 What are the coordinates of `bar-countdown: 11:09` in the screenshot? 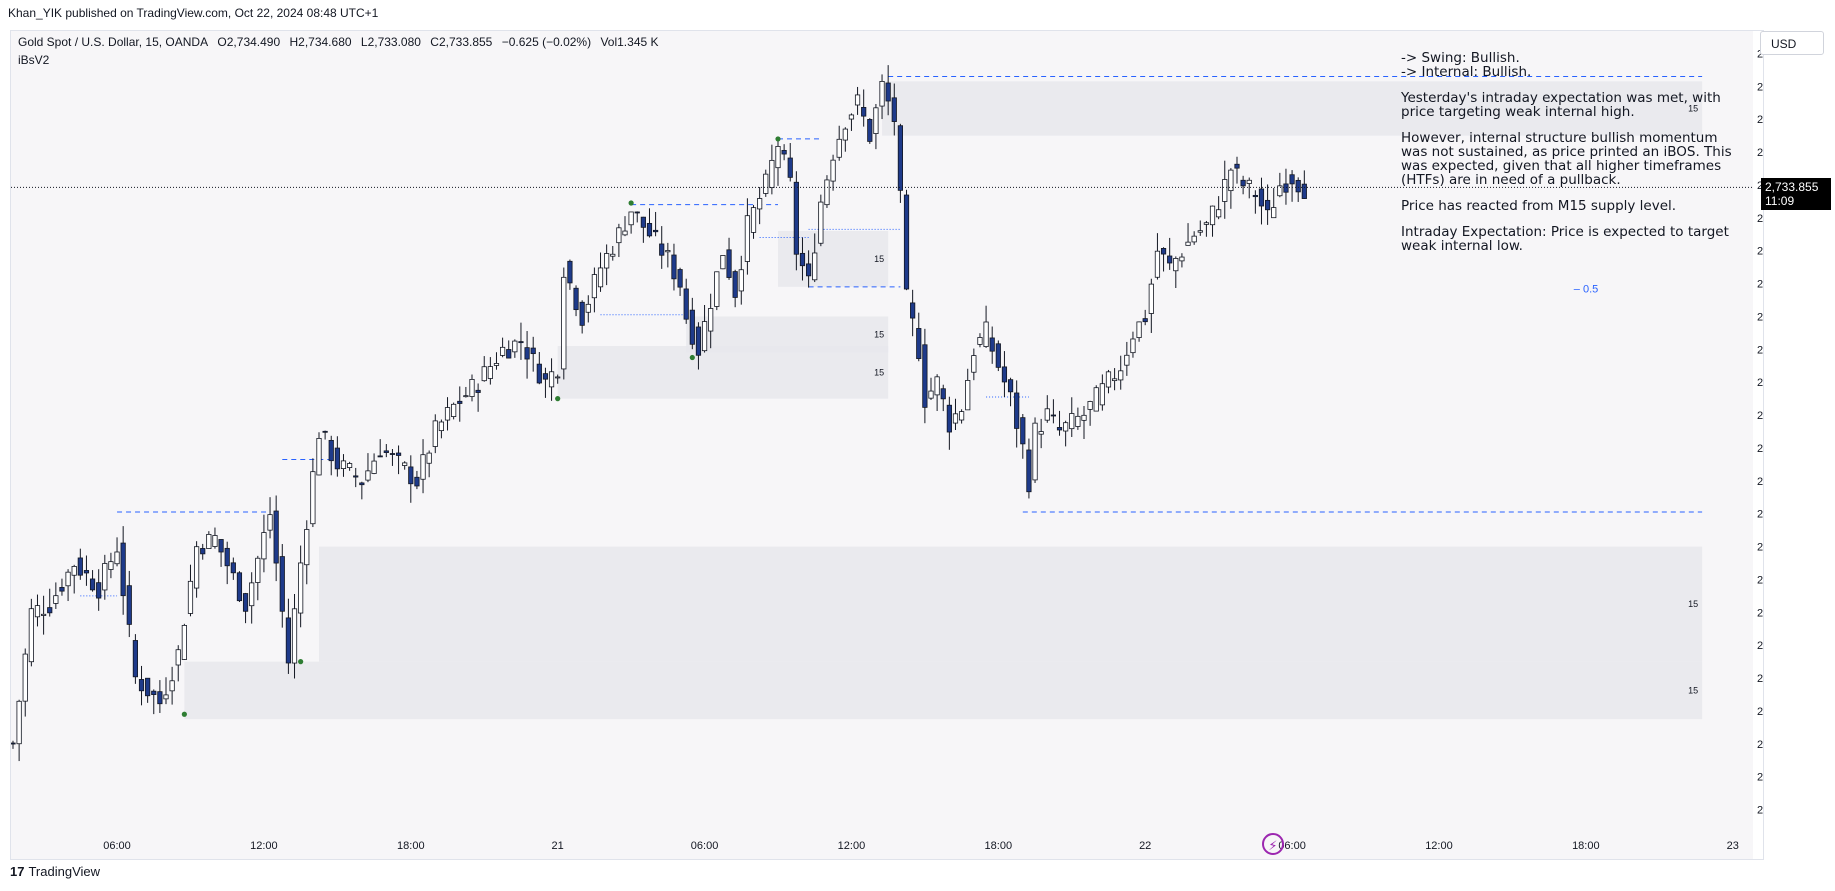 It's located at (1780, 201).